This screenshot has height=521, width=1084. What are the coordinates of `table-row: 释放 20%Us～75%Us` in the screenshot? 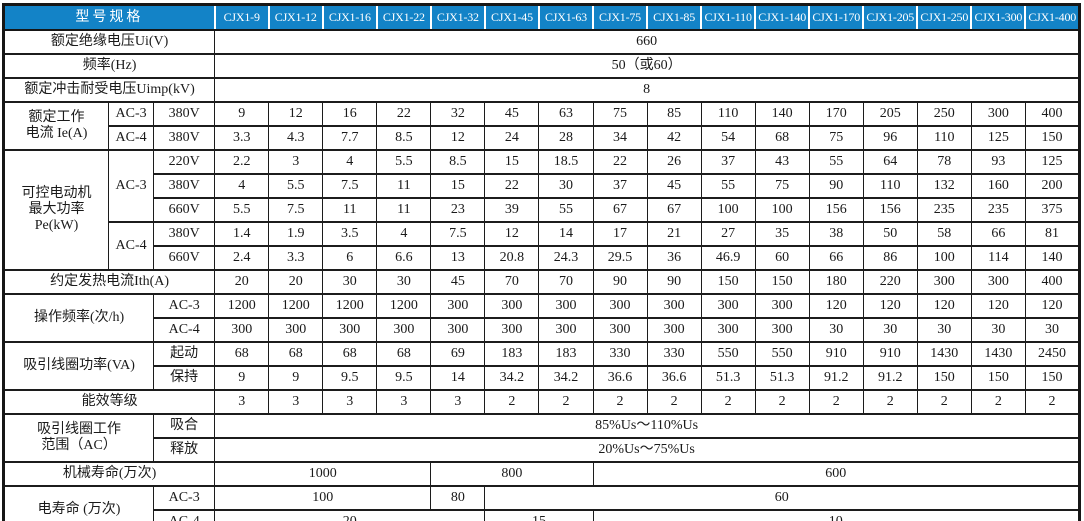 It's located at (542, 450).